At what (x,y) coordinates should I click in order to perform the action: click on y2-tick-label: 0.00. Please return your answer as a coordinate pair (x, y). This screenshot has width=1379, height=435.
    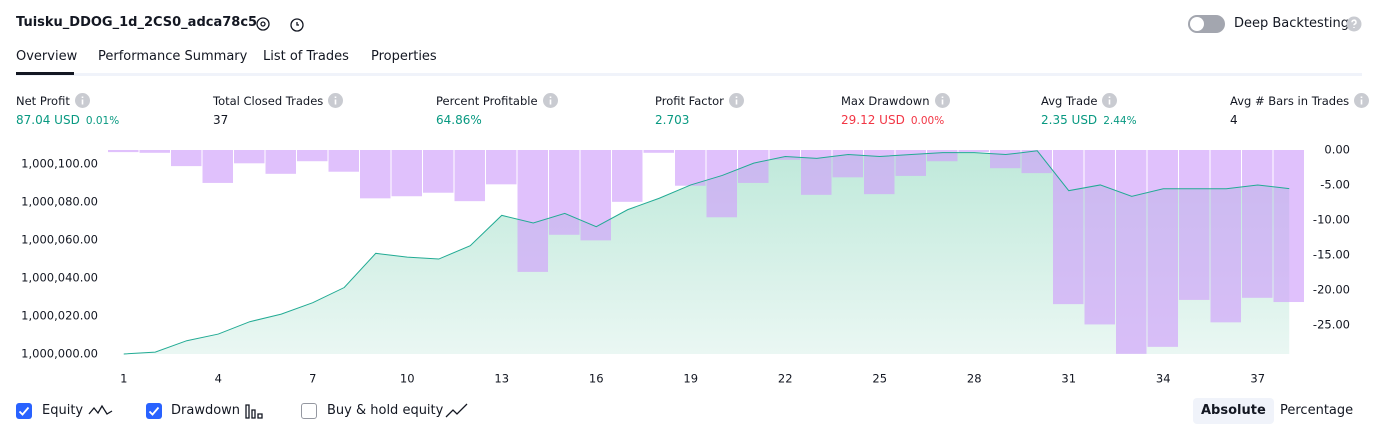
    Looking at the image, I should click on (1337, 150).